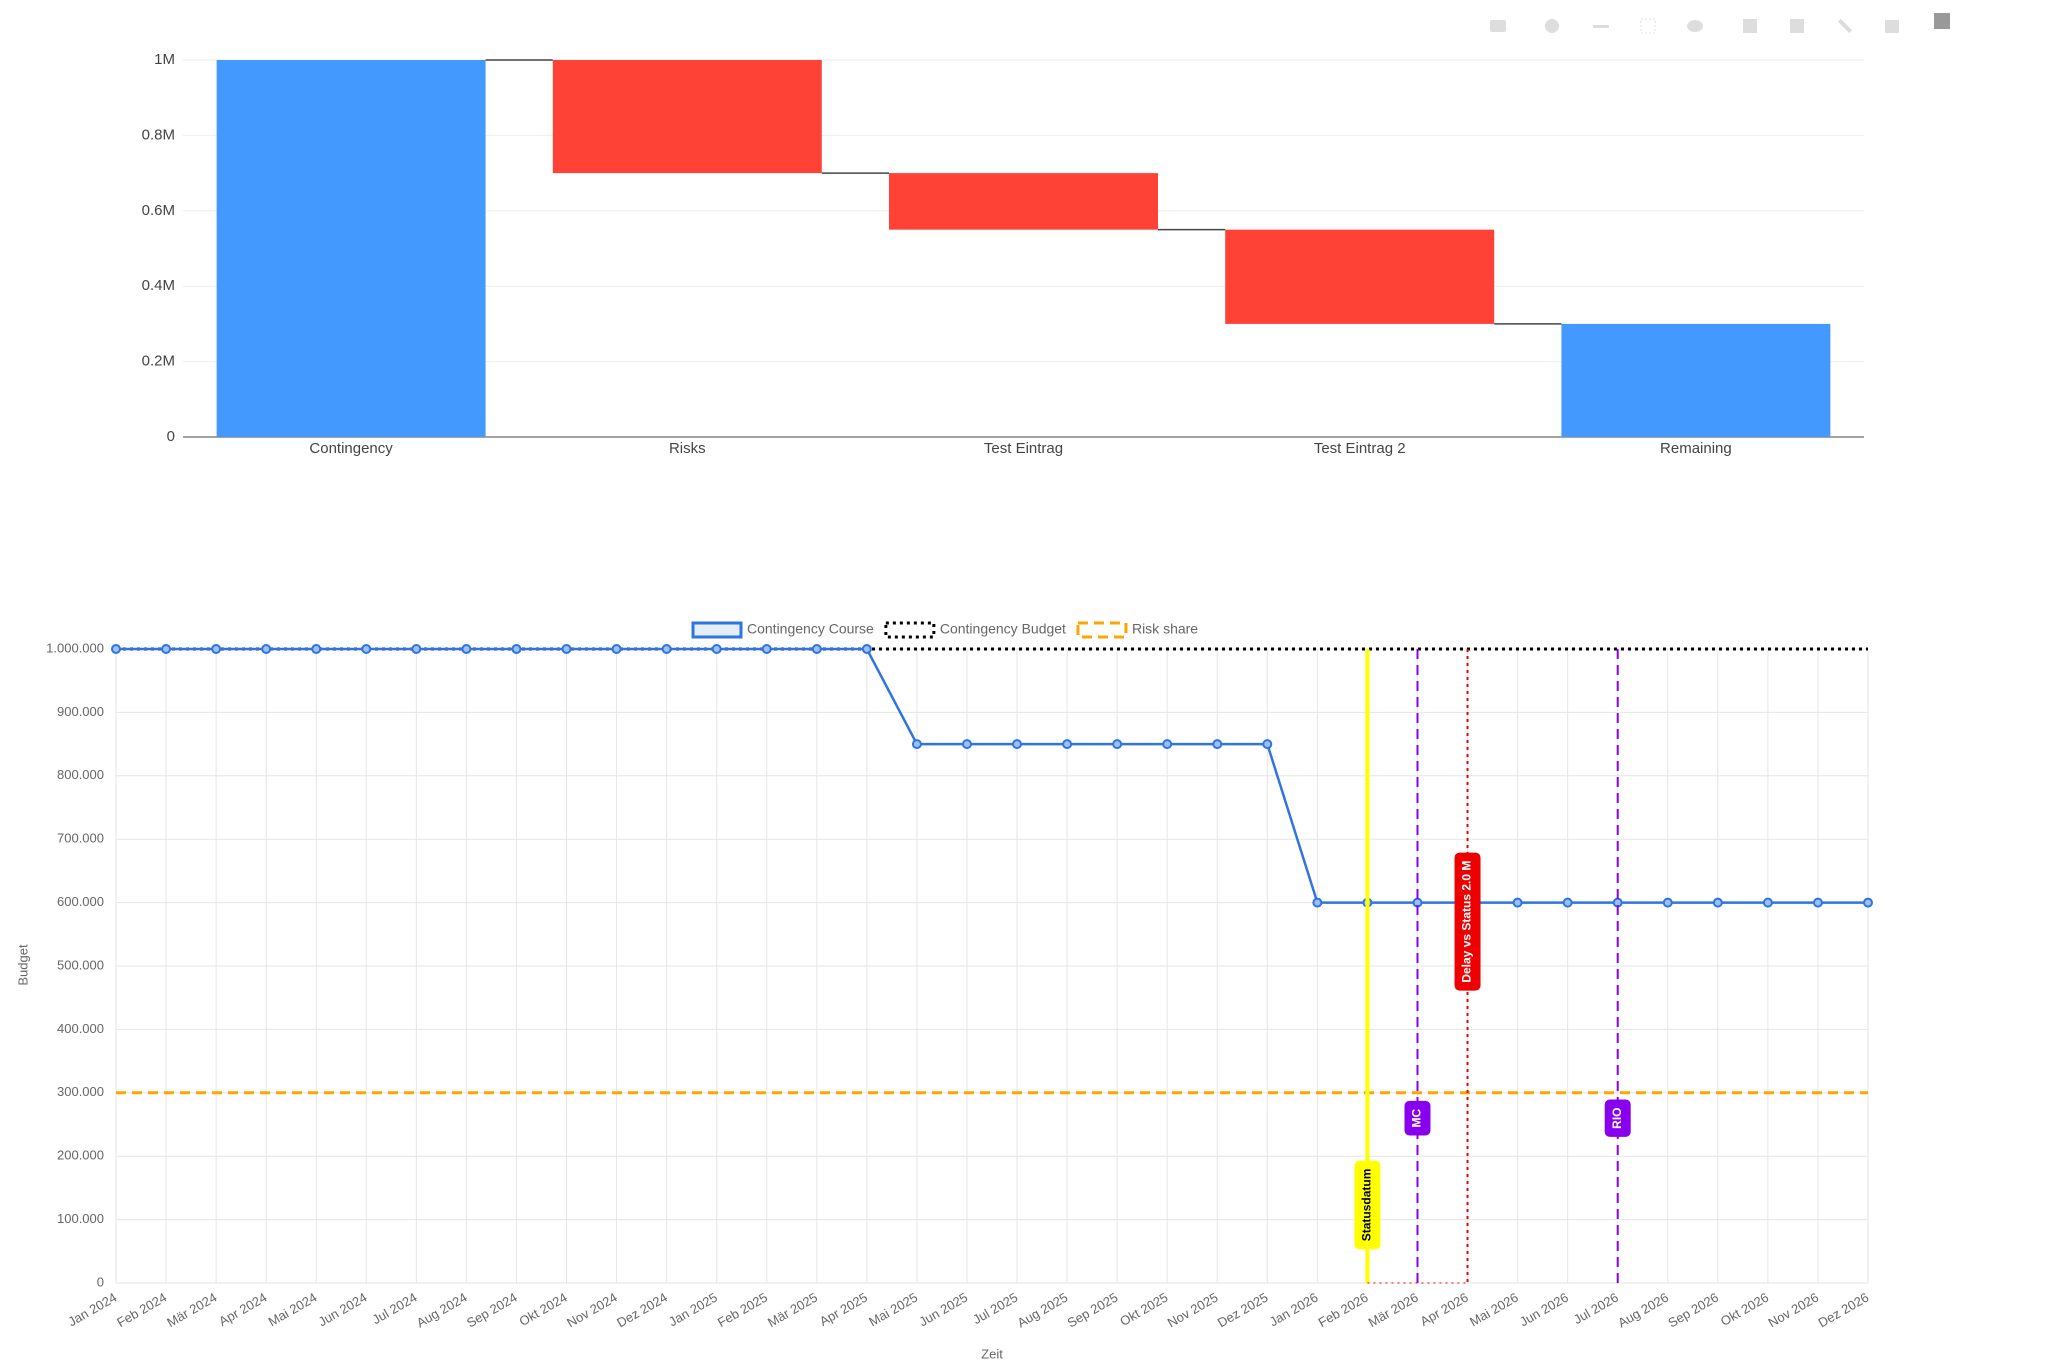 This screenshot has height=1366, width=2051. Describe the element at coordinates (1695, 26) in the screenshot. I see `lasso-icon` at that location.